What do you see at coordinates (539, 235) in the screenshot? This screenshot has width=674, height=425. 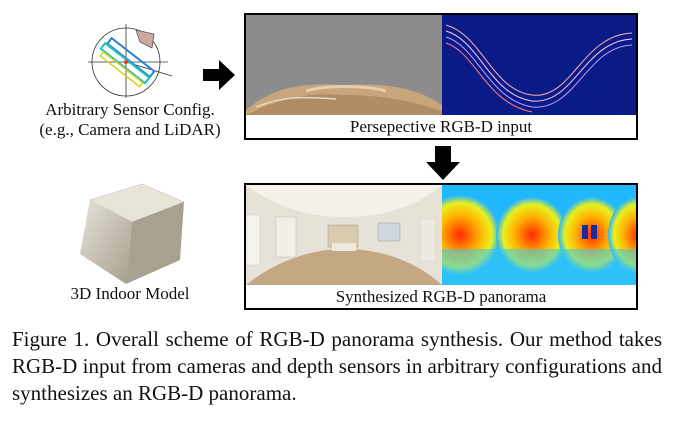 I see `panorama-depth-image` at bounding box center [539, 235].